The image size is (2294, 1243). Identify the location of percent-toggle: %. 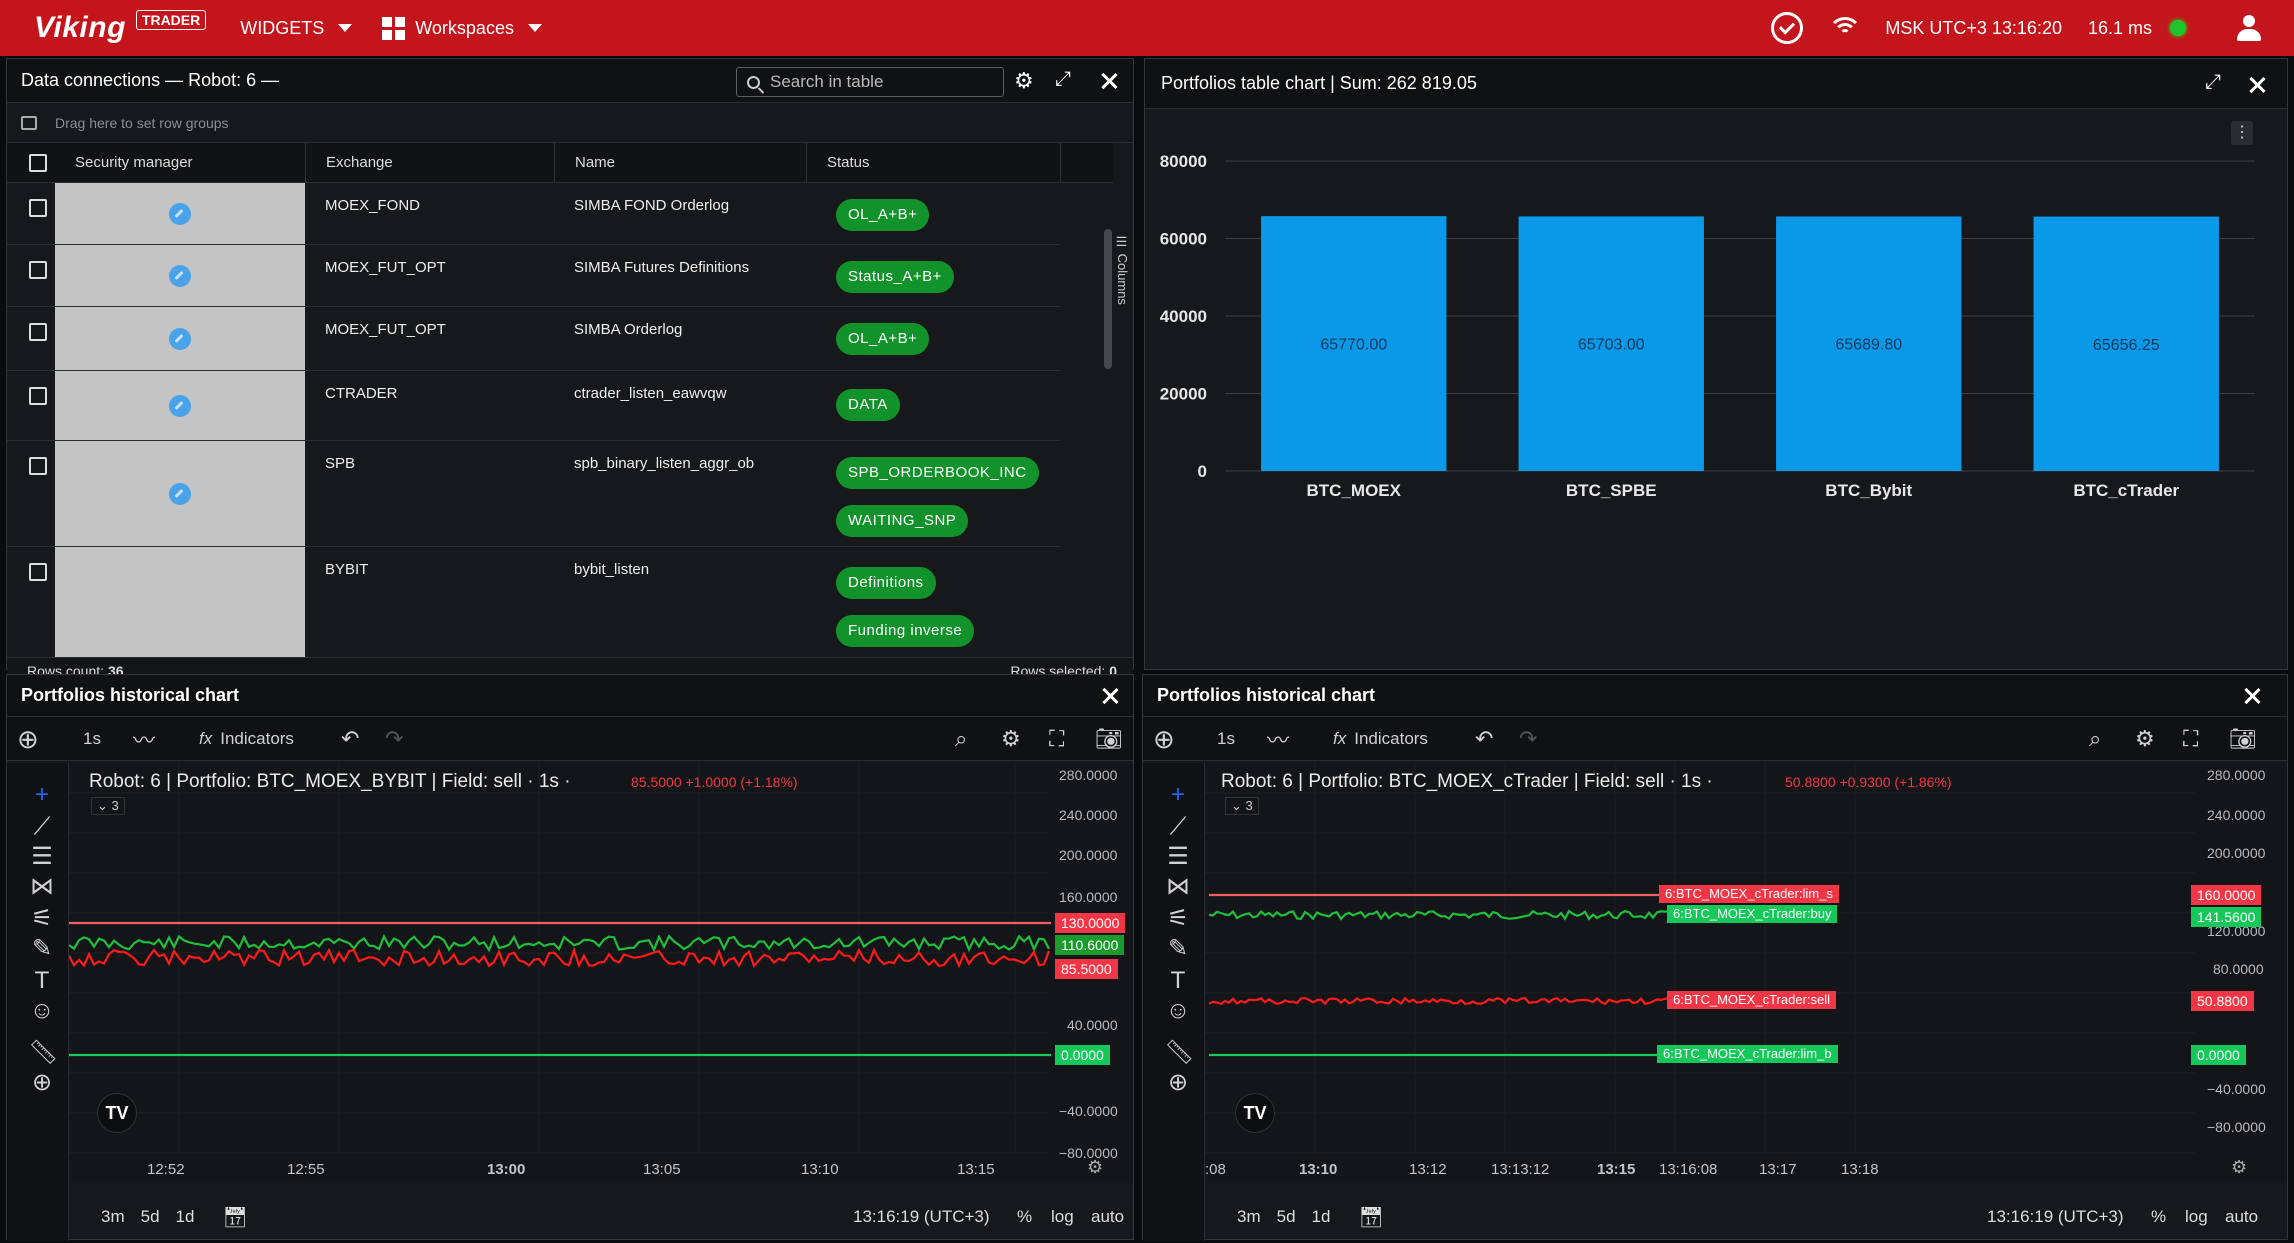
(1025, 1216).